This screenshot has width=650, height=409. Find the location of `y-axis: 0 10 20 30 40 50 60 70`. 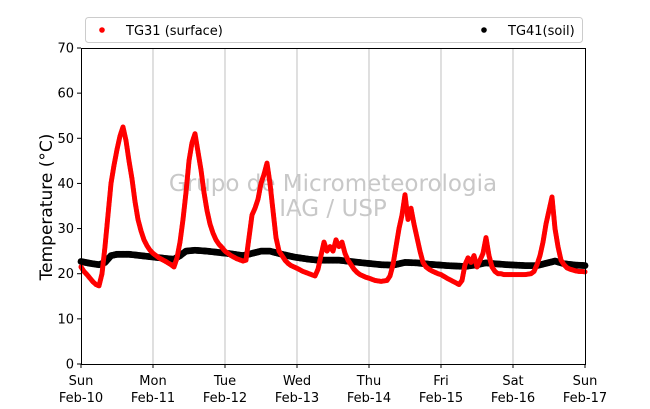

y-axis: 0 10 20 30 40 50 60 70 is located at coordinates (69, 207).